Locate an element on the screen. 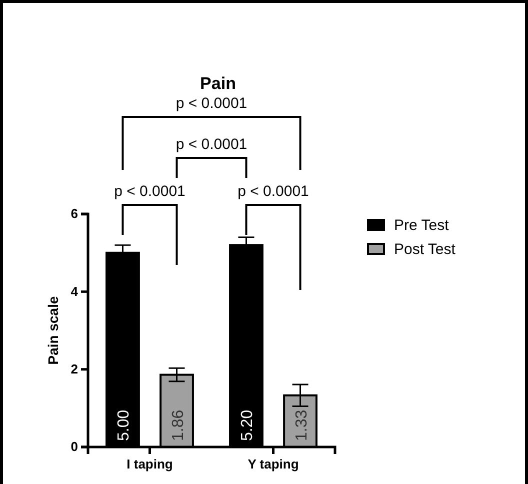 The image size is (528, 484). x-tick-label: I taping is located at coordinates (149, 464).